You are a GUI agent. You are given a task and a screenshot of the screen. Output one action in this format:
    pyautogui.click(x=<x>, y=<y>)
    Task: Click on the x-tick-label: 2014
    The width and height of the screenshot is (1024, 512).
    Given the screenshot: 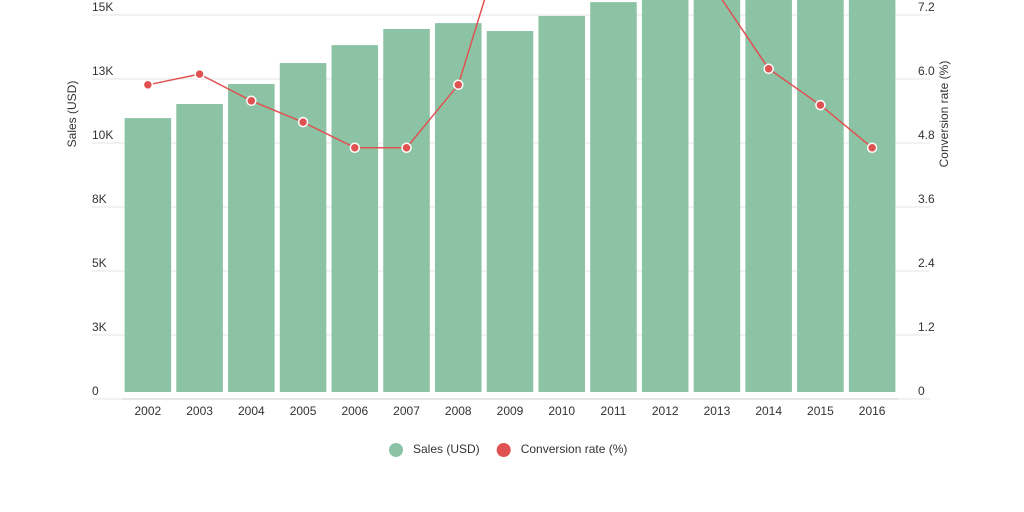 What is the action you would take?
    pyautogui.click(x=768, y=411)
    